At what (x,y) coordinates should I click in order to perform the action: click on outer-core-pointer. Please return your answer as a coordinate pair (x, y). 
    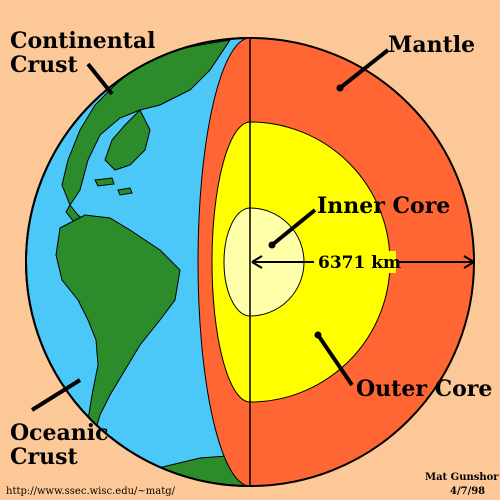
    Looking at the image, I should click on (335, 360).